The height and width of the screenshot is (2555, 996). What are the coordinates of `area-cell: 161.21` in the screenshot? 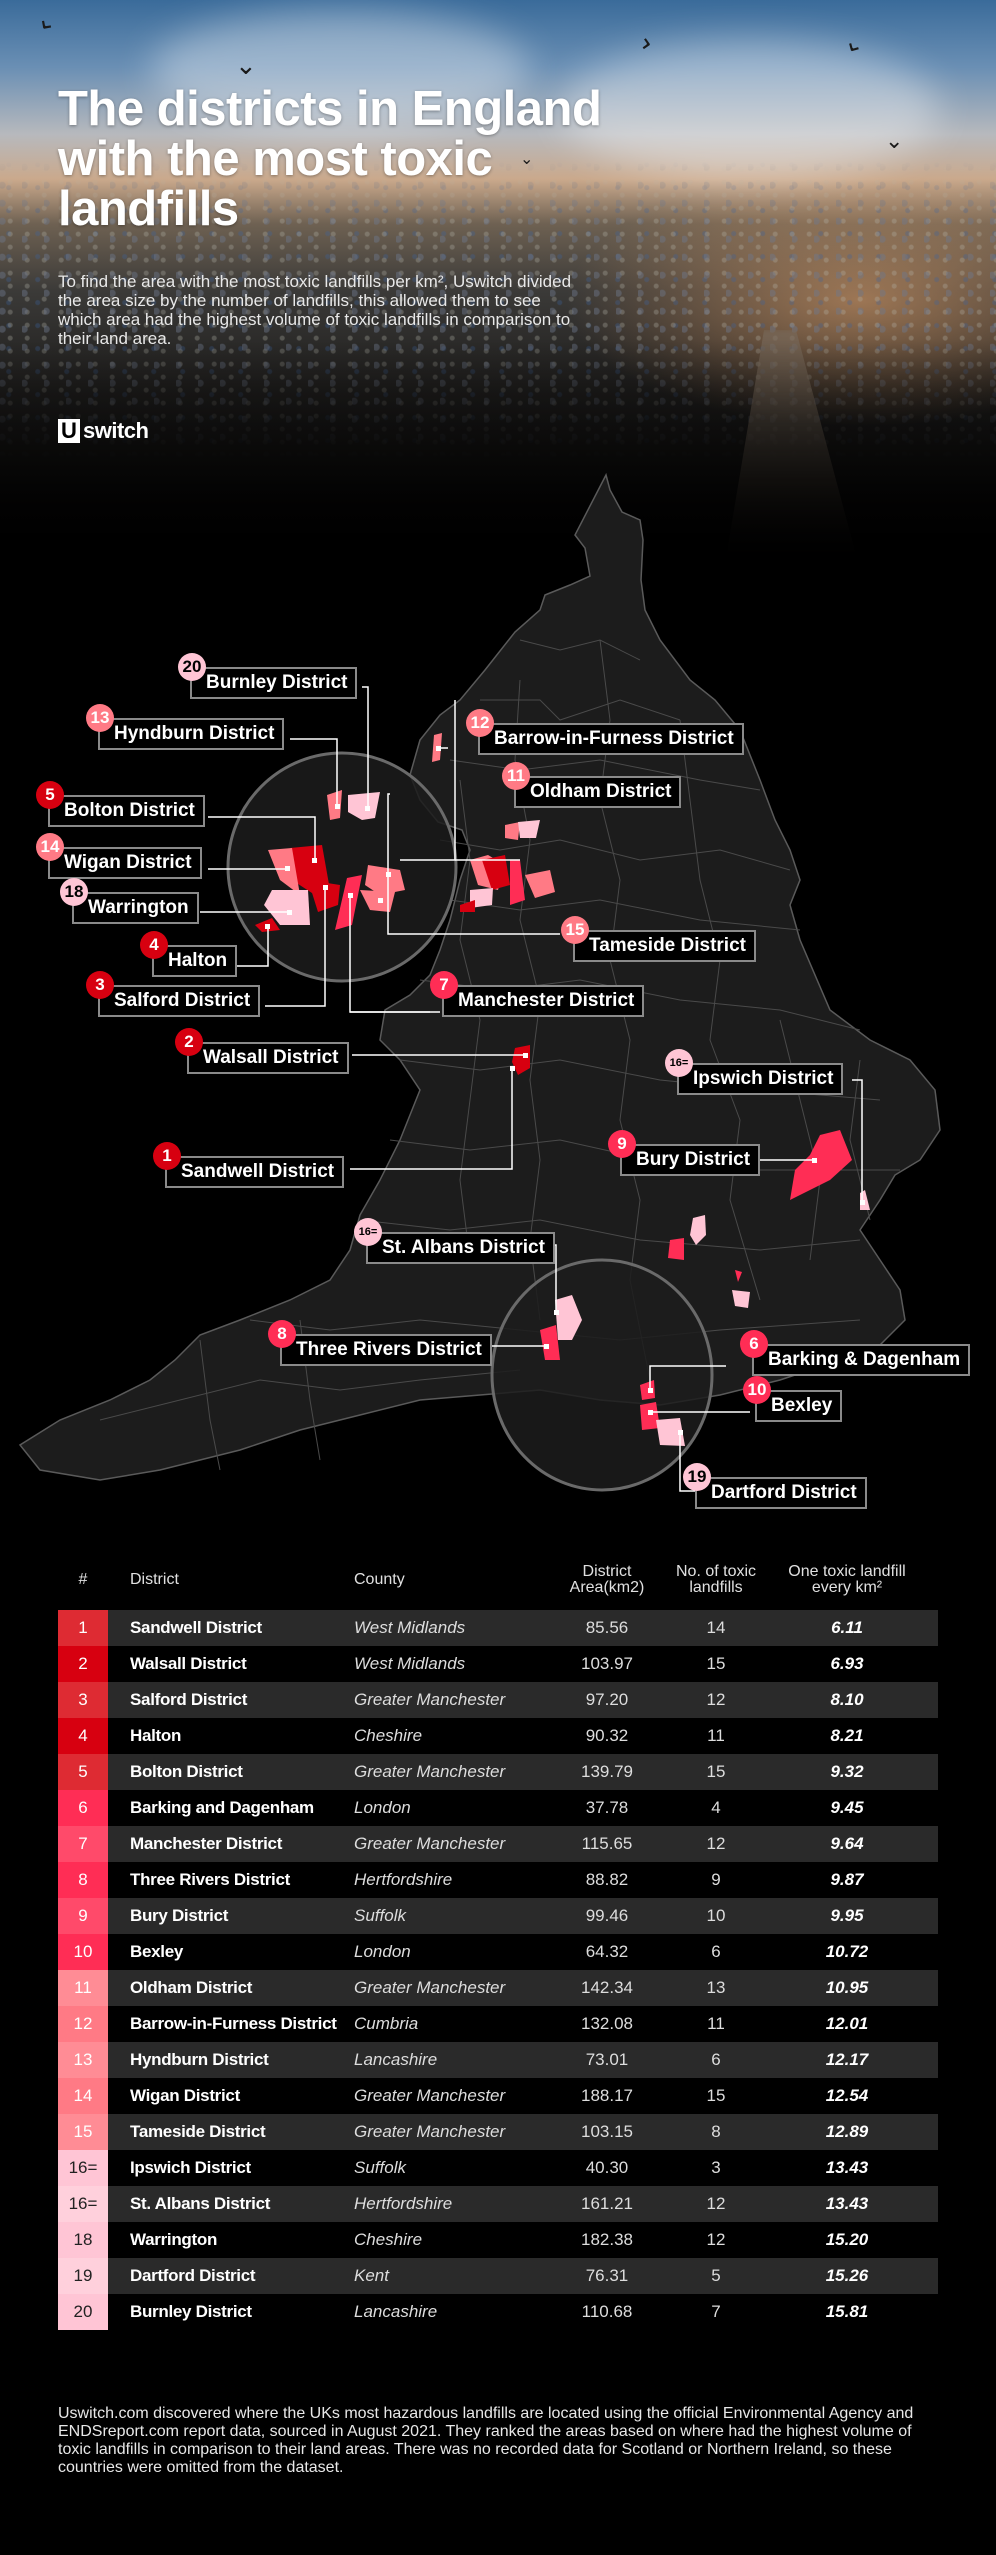 It's located at (607, 2203).